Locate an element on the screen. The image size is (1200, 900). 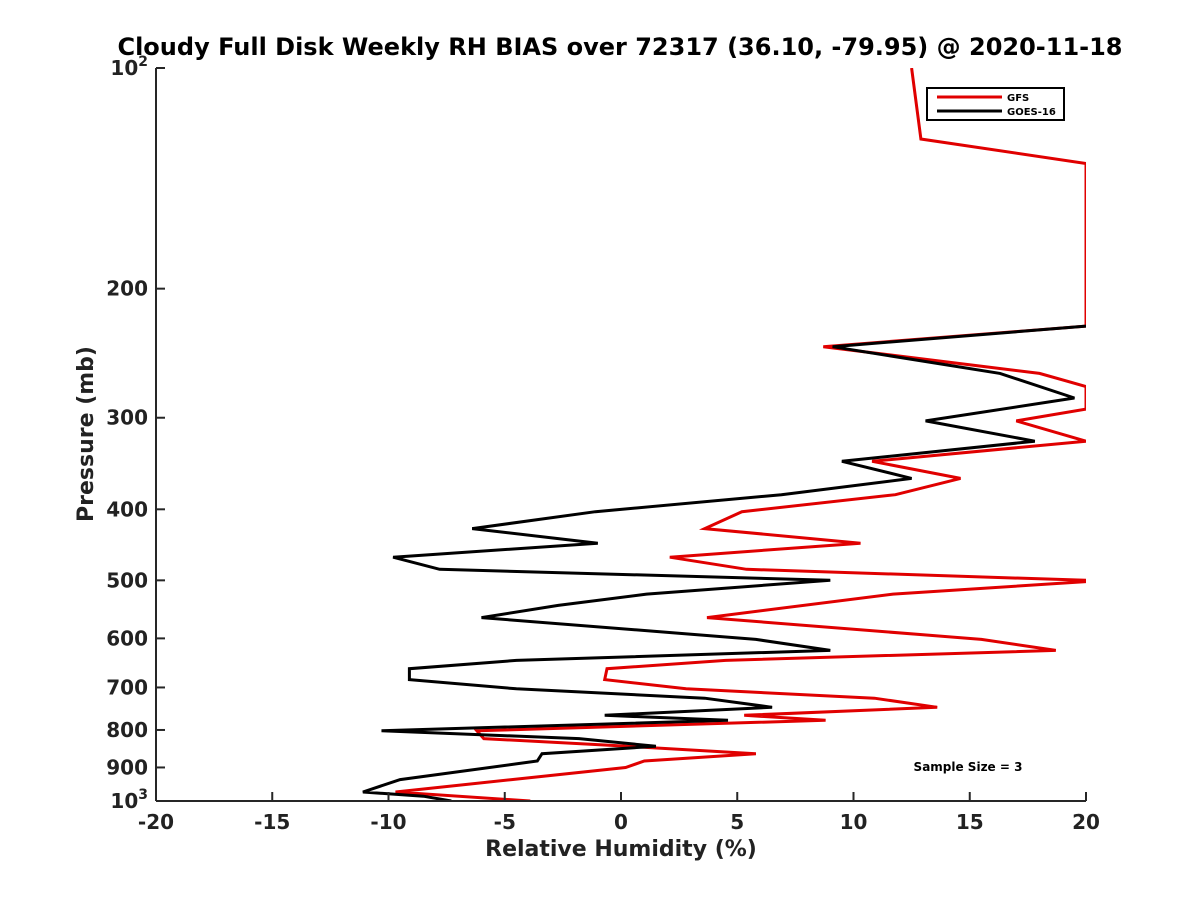
x-tick-label: 10 is located at coordinates (854, 822).